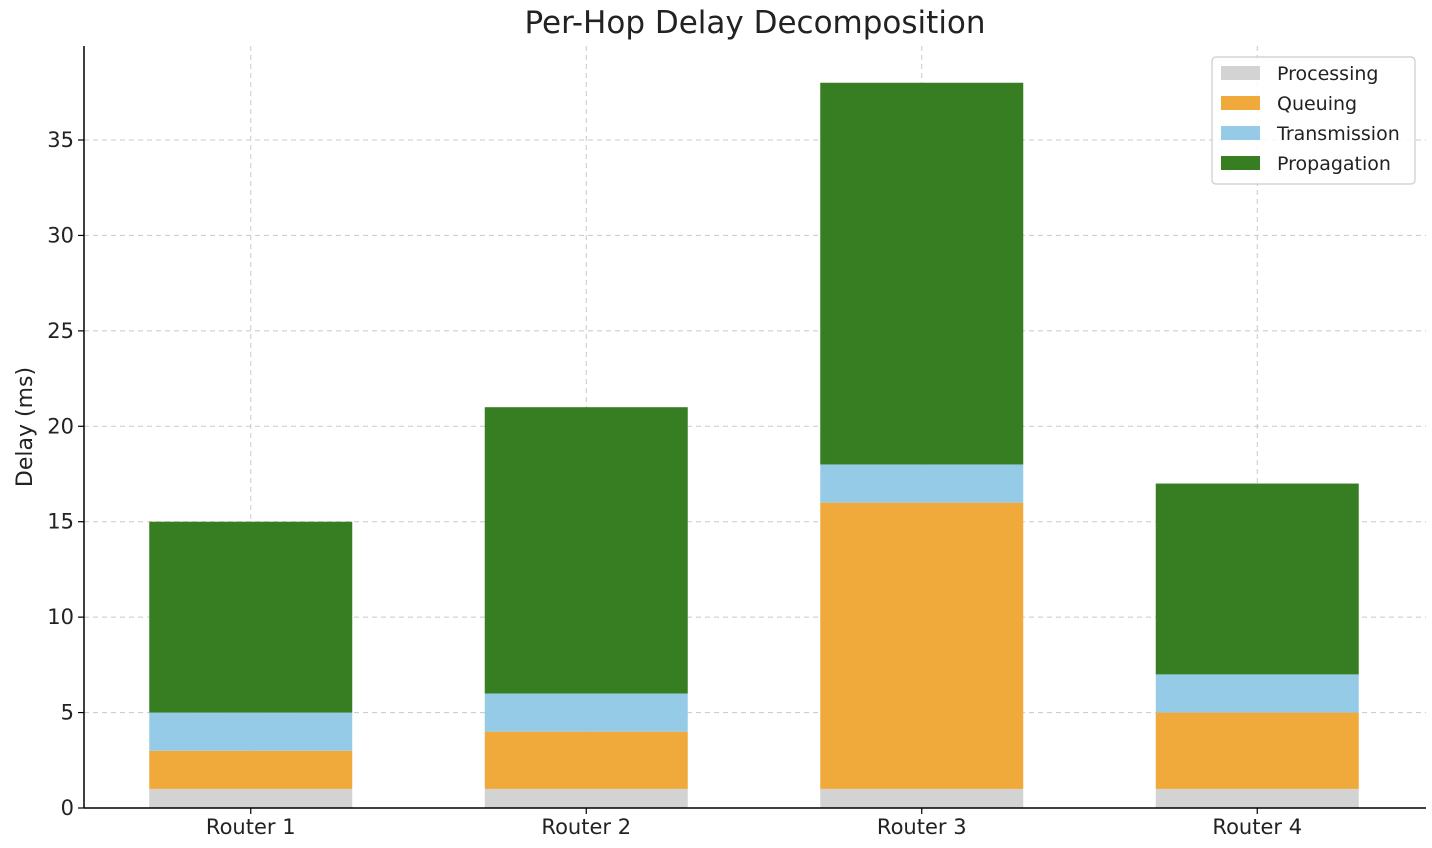 The image size is (1432, 848). What do you see at coordinates (60, 522) in the screenshot?
I see `y-tick-label: 15` at bounding box center [60, 522].